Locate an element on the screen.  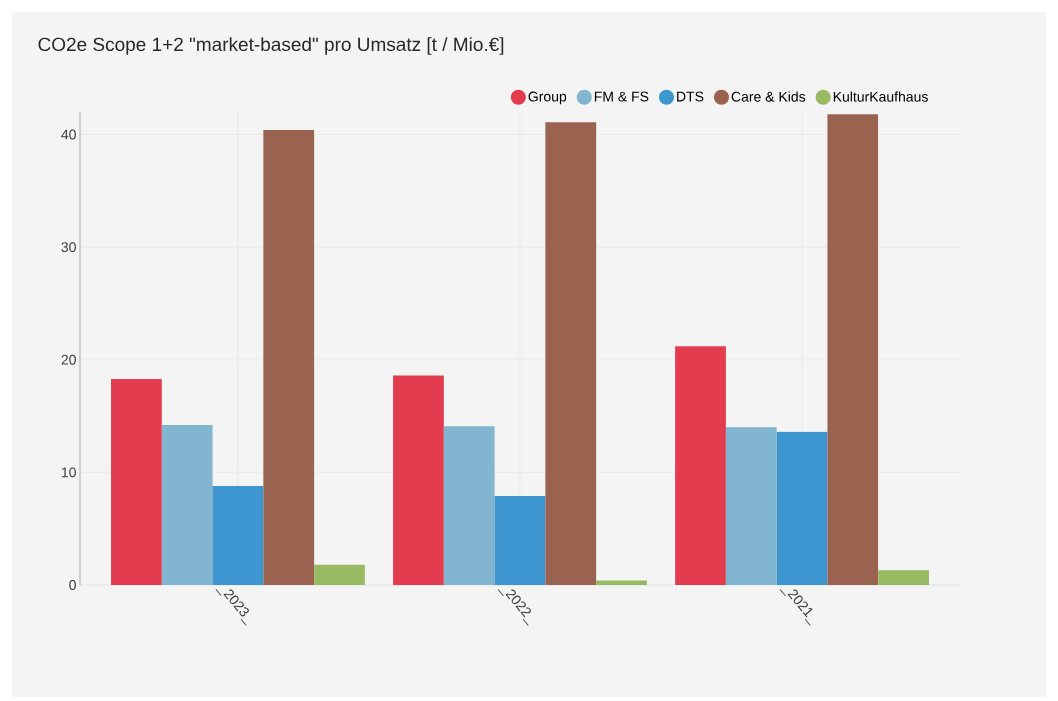
legend-label: DTS is located at coordinates (690, 96).